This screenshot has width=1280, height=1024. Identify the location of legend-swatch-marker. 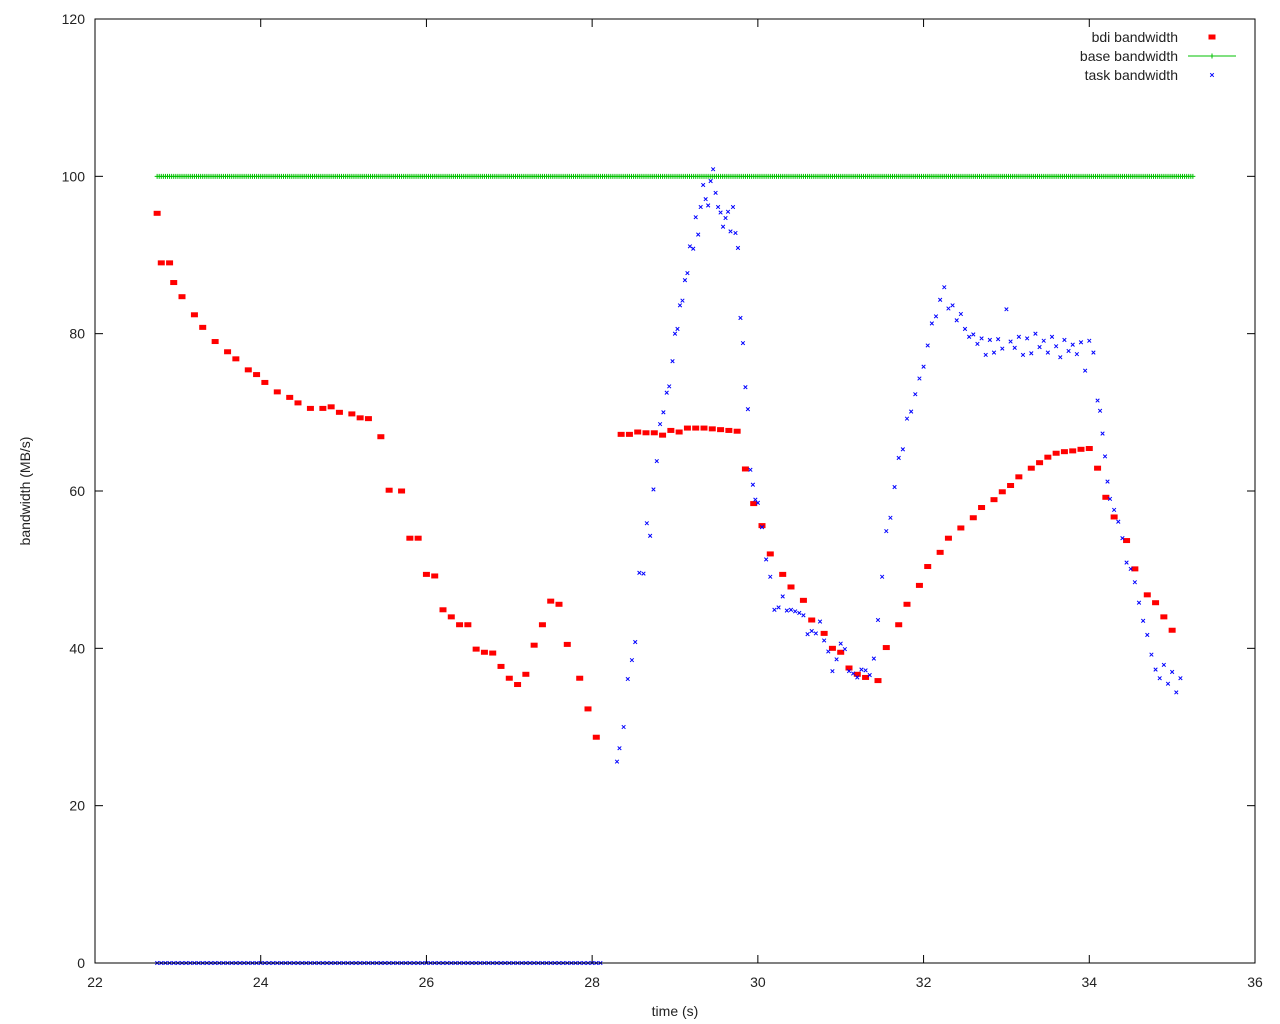
(1212, 56).